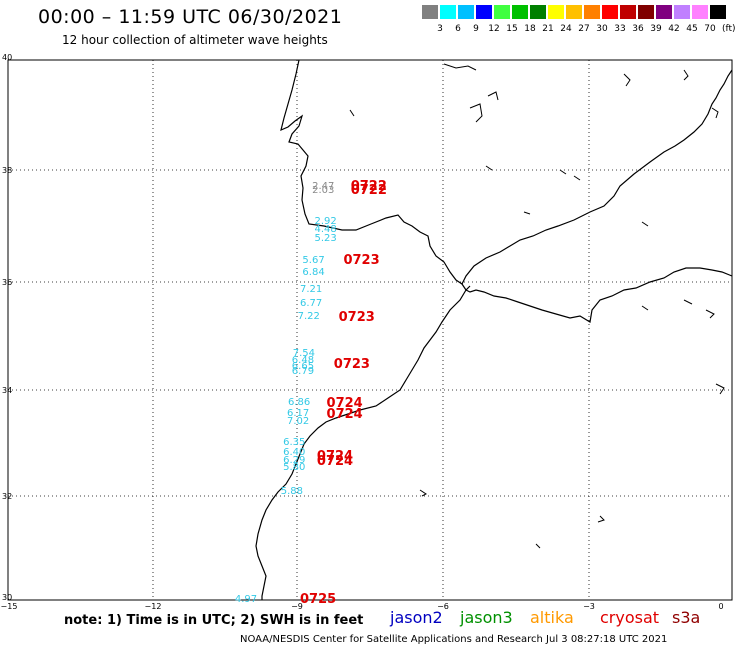 This screenshot has height=650, width=740. I want to click on wave-height-value: 7.21, so click(311, 289).